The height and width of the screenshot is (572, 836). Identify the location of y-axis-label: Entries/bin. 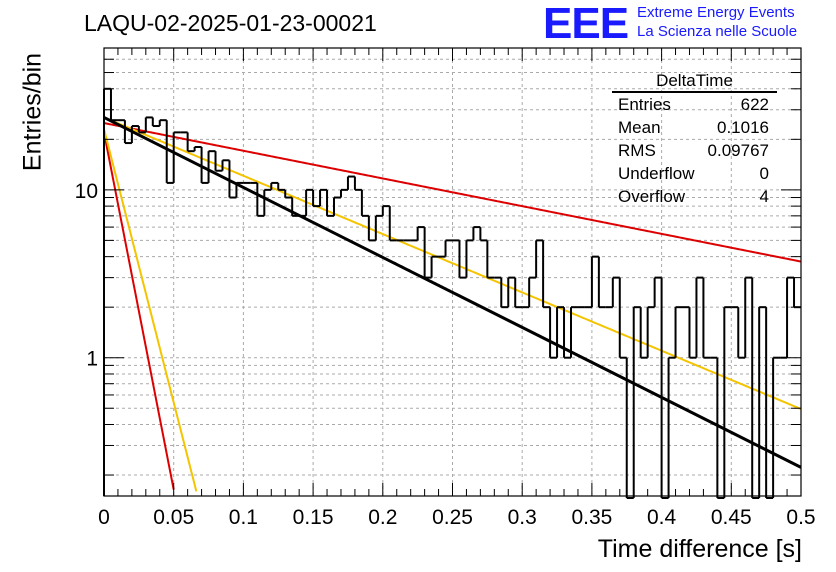
(32, 112).